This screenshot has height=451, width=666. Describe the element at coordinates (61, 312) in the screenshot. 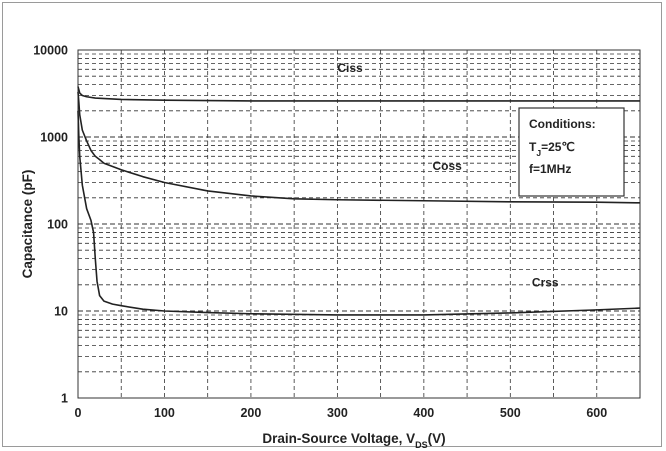

I see `y-tick-label: 10` at that location.